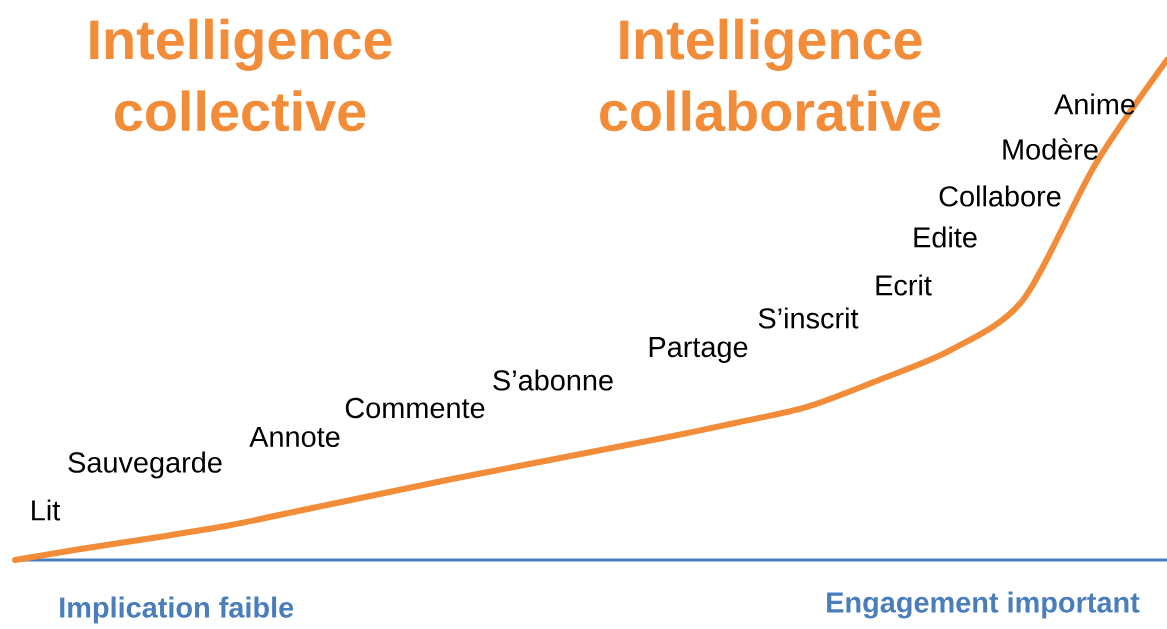 This screenshot has height=629, width=1167. Describe the element at coordinates (415, 408) in the screenshot. I see `annotation: Commente` at that location.